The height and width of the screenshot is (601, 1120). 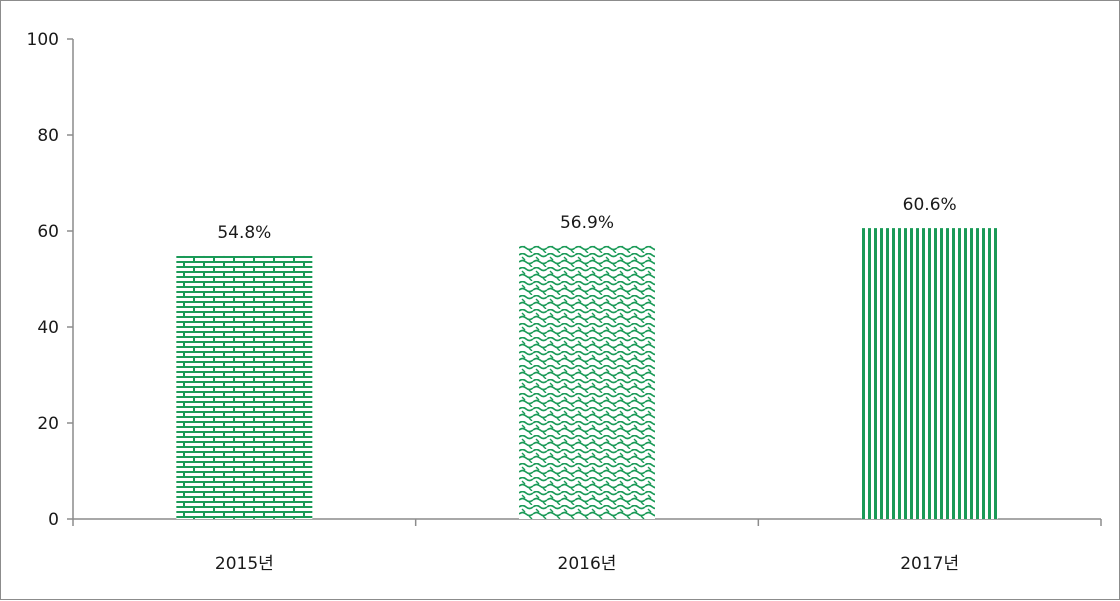 I want to click on y-tick-label: 40, so click(x=48, y=328).